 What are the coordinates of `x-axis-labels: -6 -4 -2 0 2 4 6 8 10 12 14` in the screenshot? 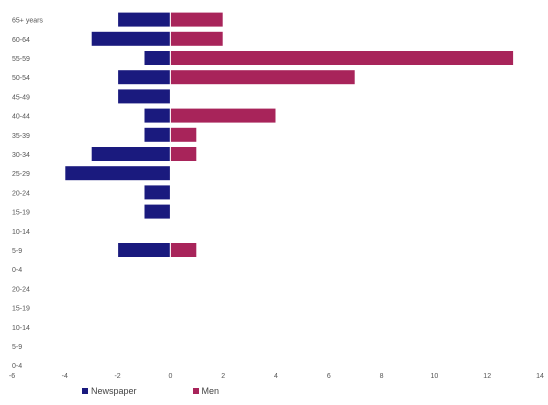 It's located at (276, 376).